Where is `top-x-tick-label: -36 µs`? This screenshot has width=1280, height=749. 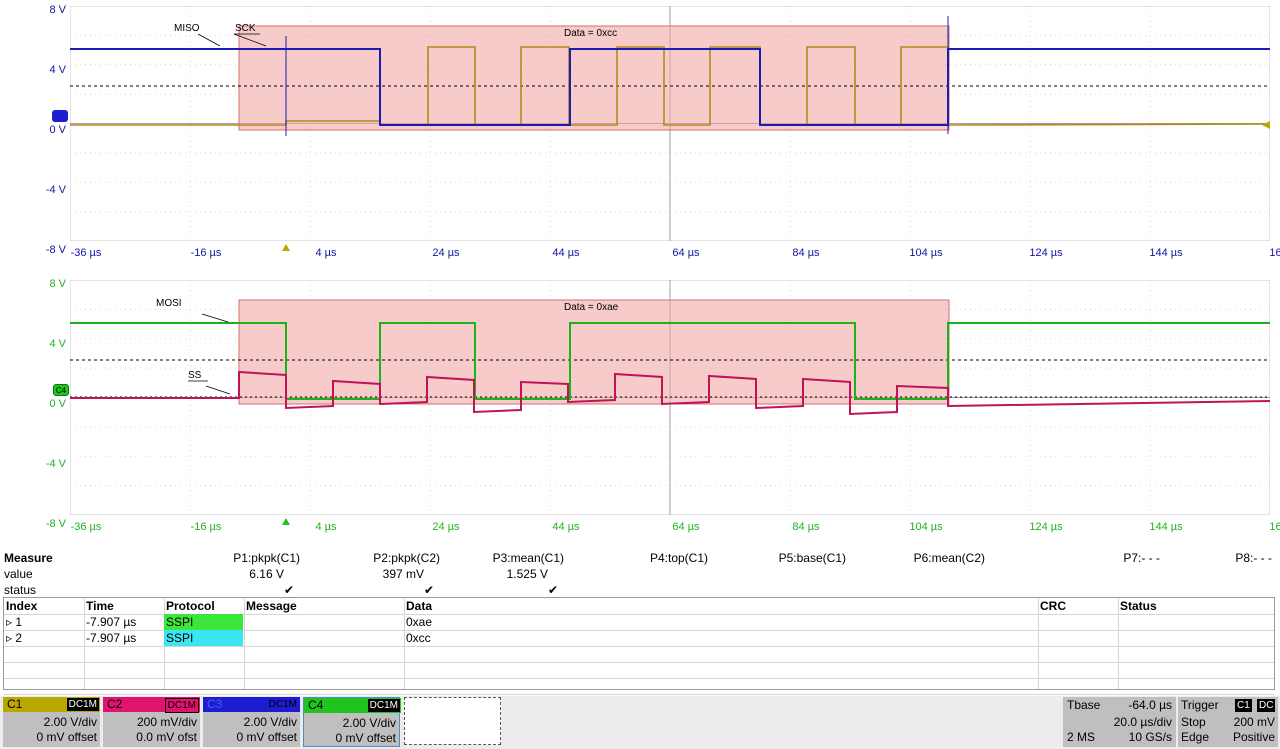 top-x-tick-label: -36 µs is located at coordinates (86, 253).